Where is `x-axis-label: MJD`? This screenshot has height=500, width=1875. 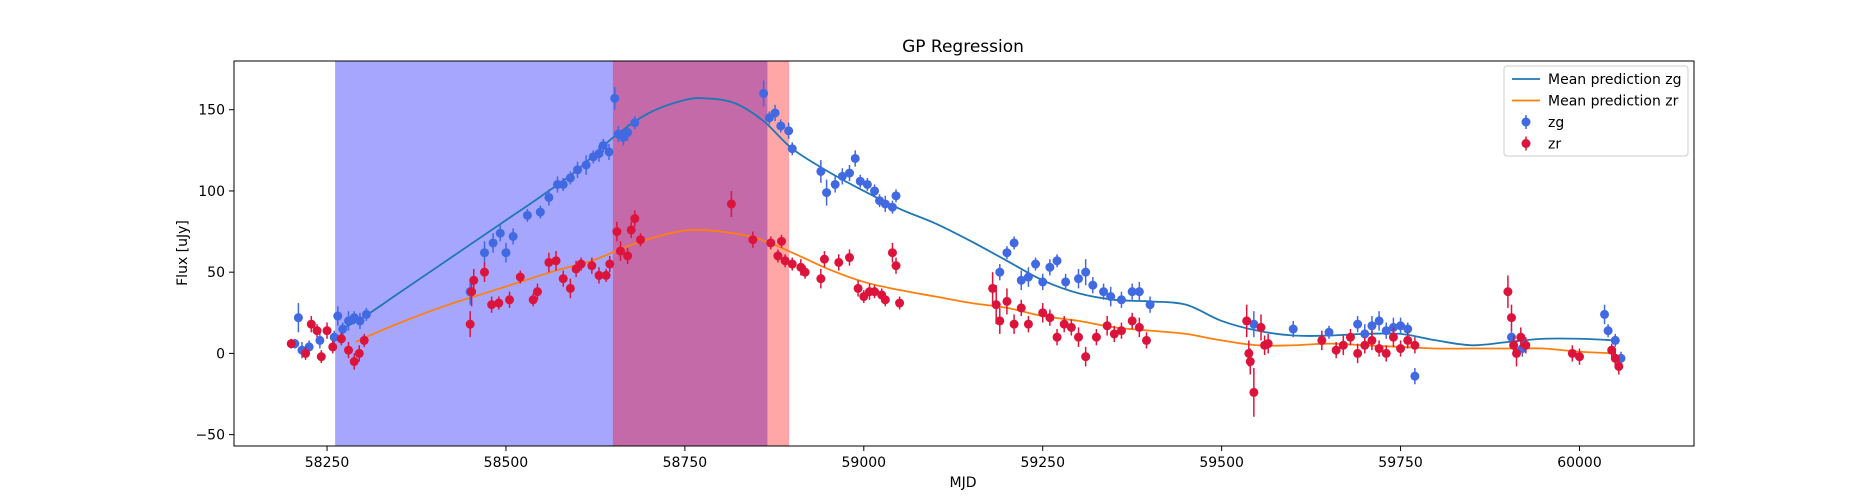 x-axis-label: MJD is located at coordinates (963, 483).